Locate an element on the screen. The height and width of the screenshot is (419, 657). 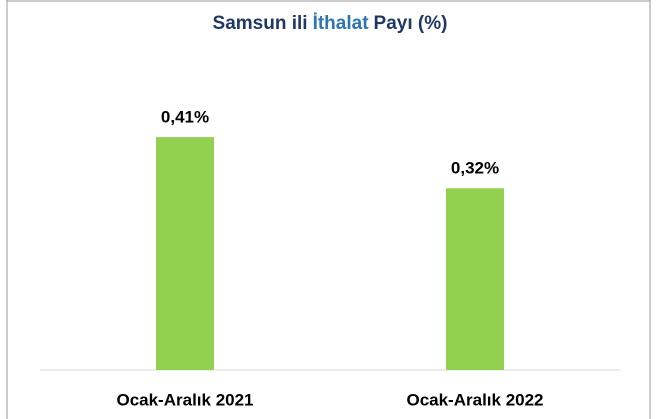
title-part: Payı (%) is located at coordinates (411, 23).